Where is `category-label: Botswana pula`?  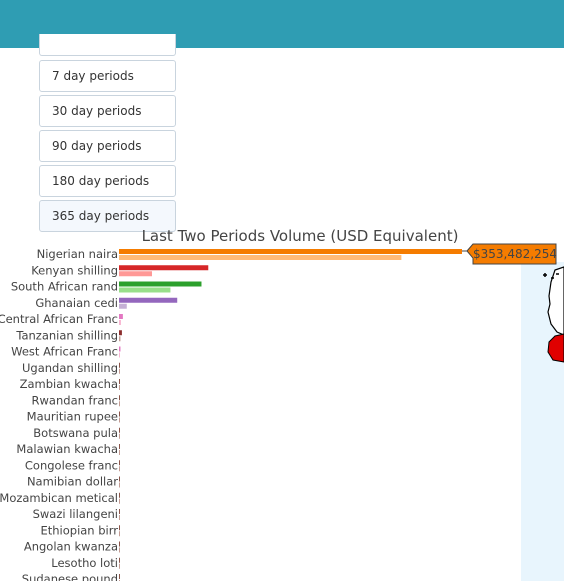
category-label: Botswana pula is located at coordinates (75, 433).